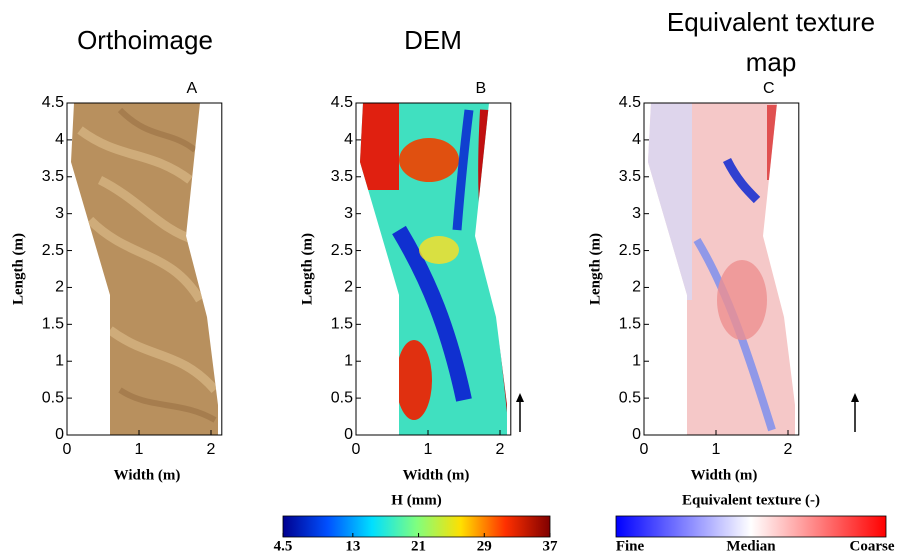 The width and height of the screenshot is (917, 556). I want to click on panel-title: Equivalent texture map, so click(771, 42).